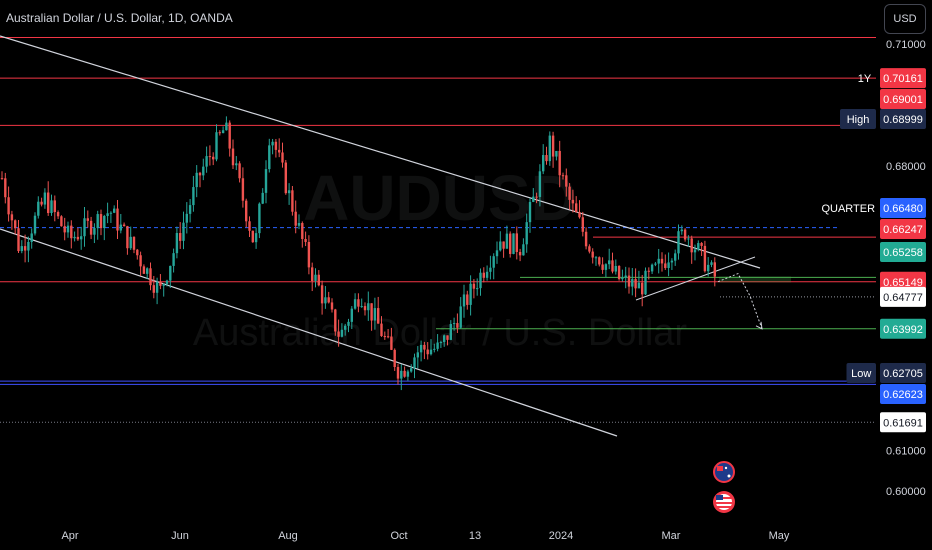 The width and height of the screenshot is (932, 550). I want to click on projection-line, so click(740, 301).